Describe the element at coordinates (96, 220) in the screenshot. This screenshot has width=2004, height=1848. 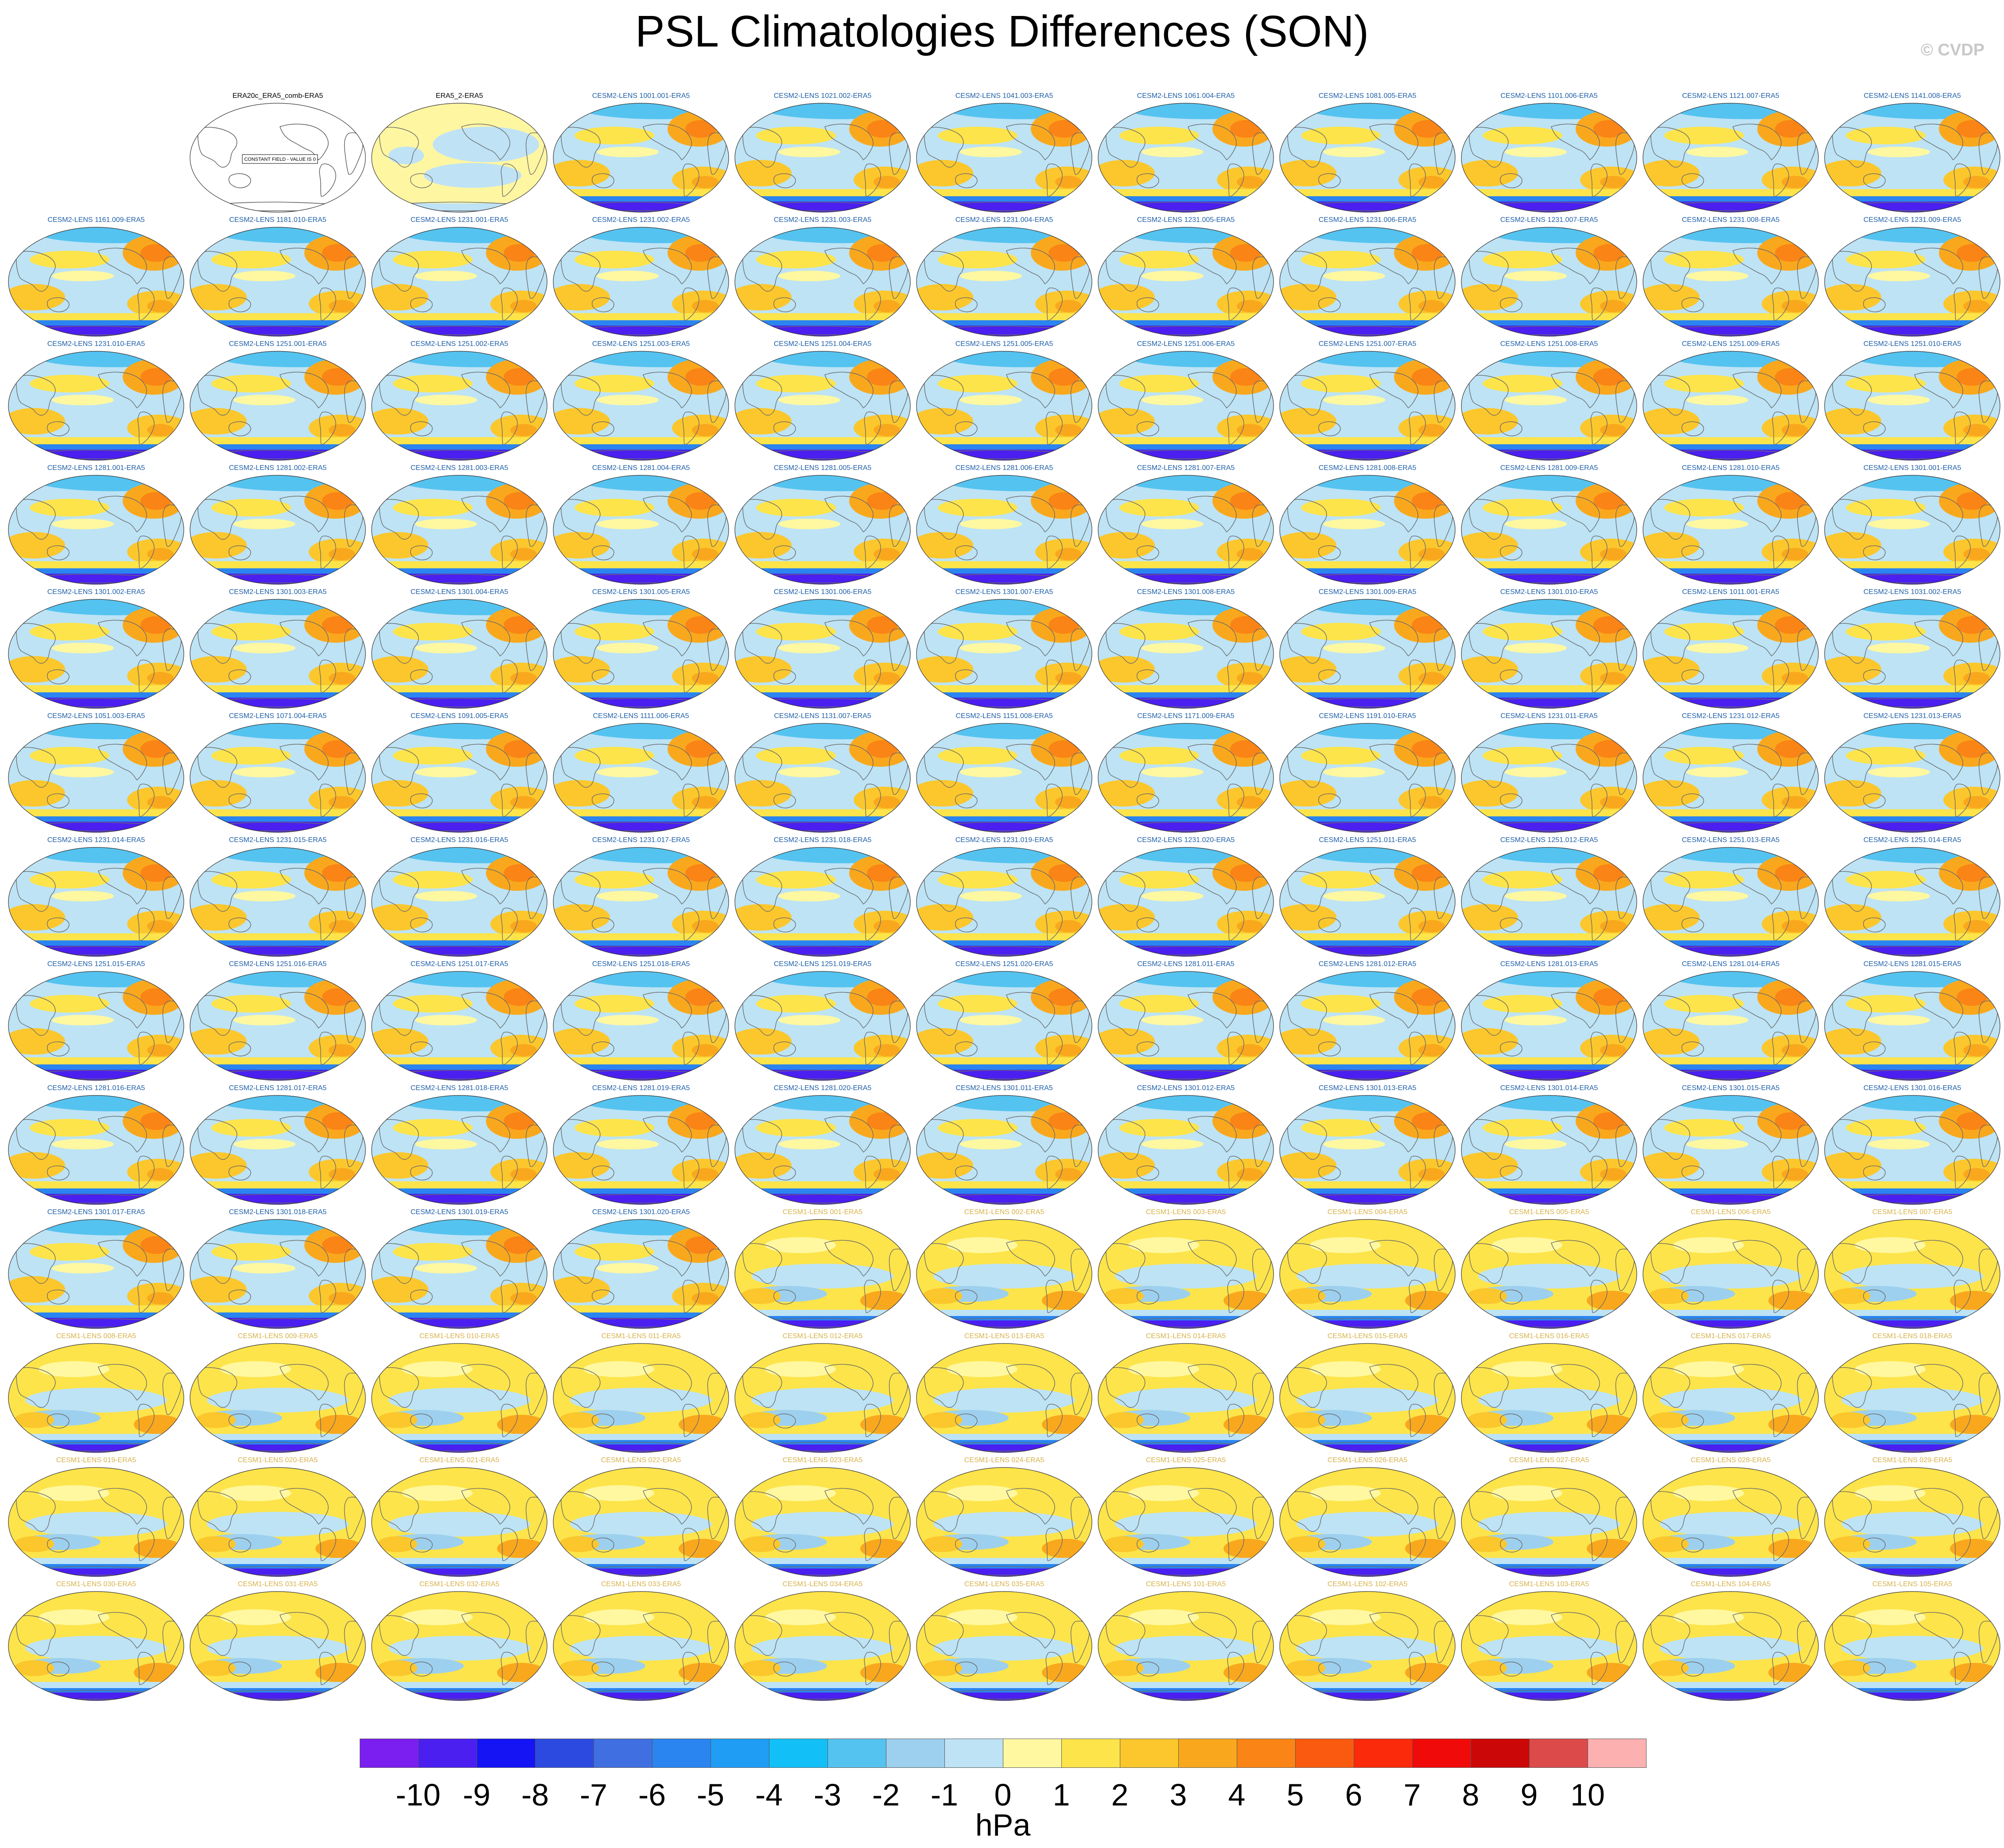
I see `panel-title: CESM2-LENS 1161.009-ERA5` at that location.